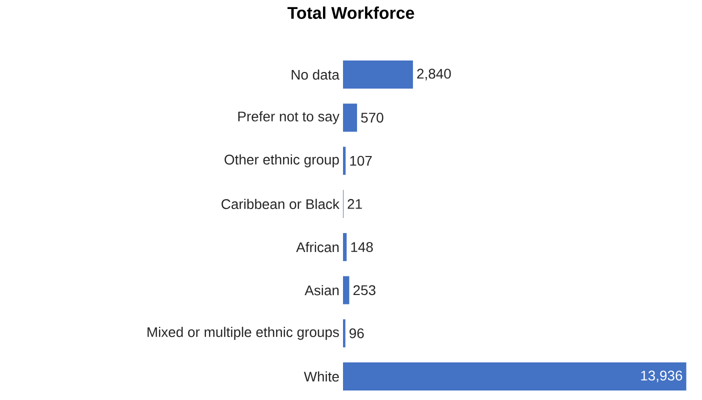  What do you see at coordinates (281, 161) in the screenshot?
I see `y-tick-label: Other ethnic group` at bounding box center [281, 161].